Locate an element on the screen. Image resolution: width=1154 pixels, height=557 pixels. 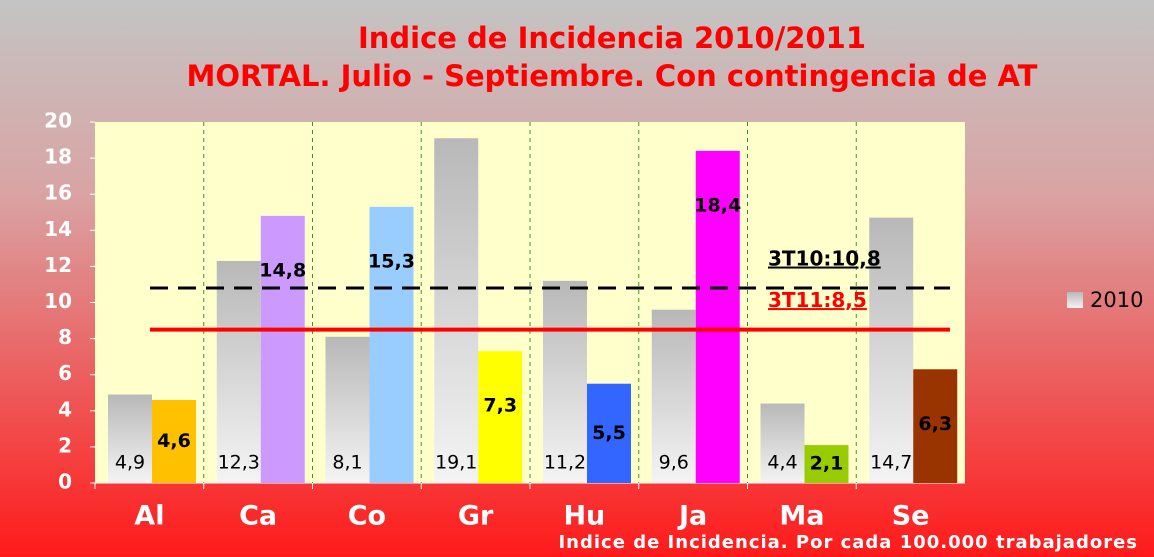
y-tick-label: 20 is located at coordinates (58, 121).